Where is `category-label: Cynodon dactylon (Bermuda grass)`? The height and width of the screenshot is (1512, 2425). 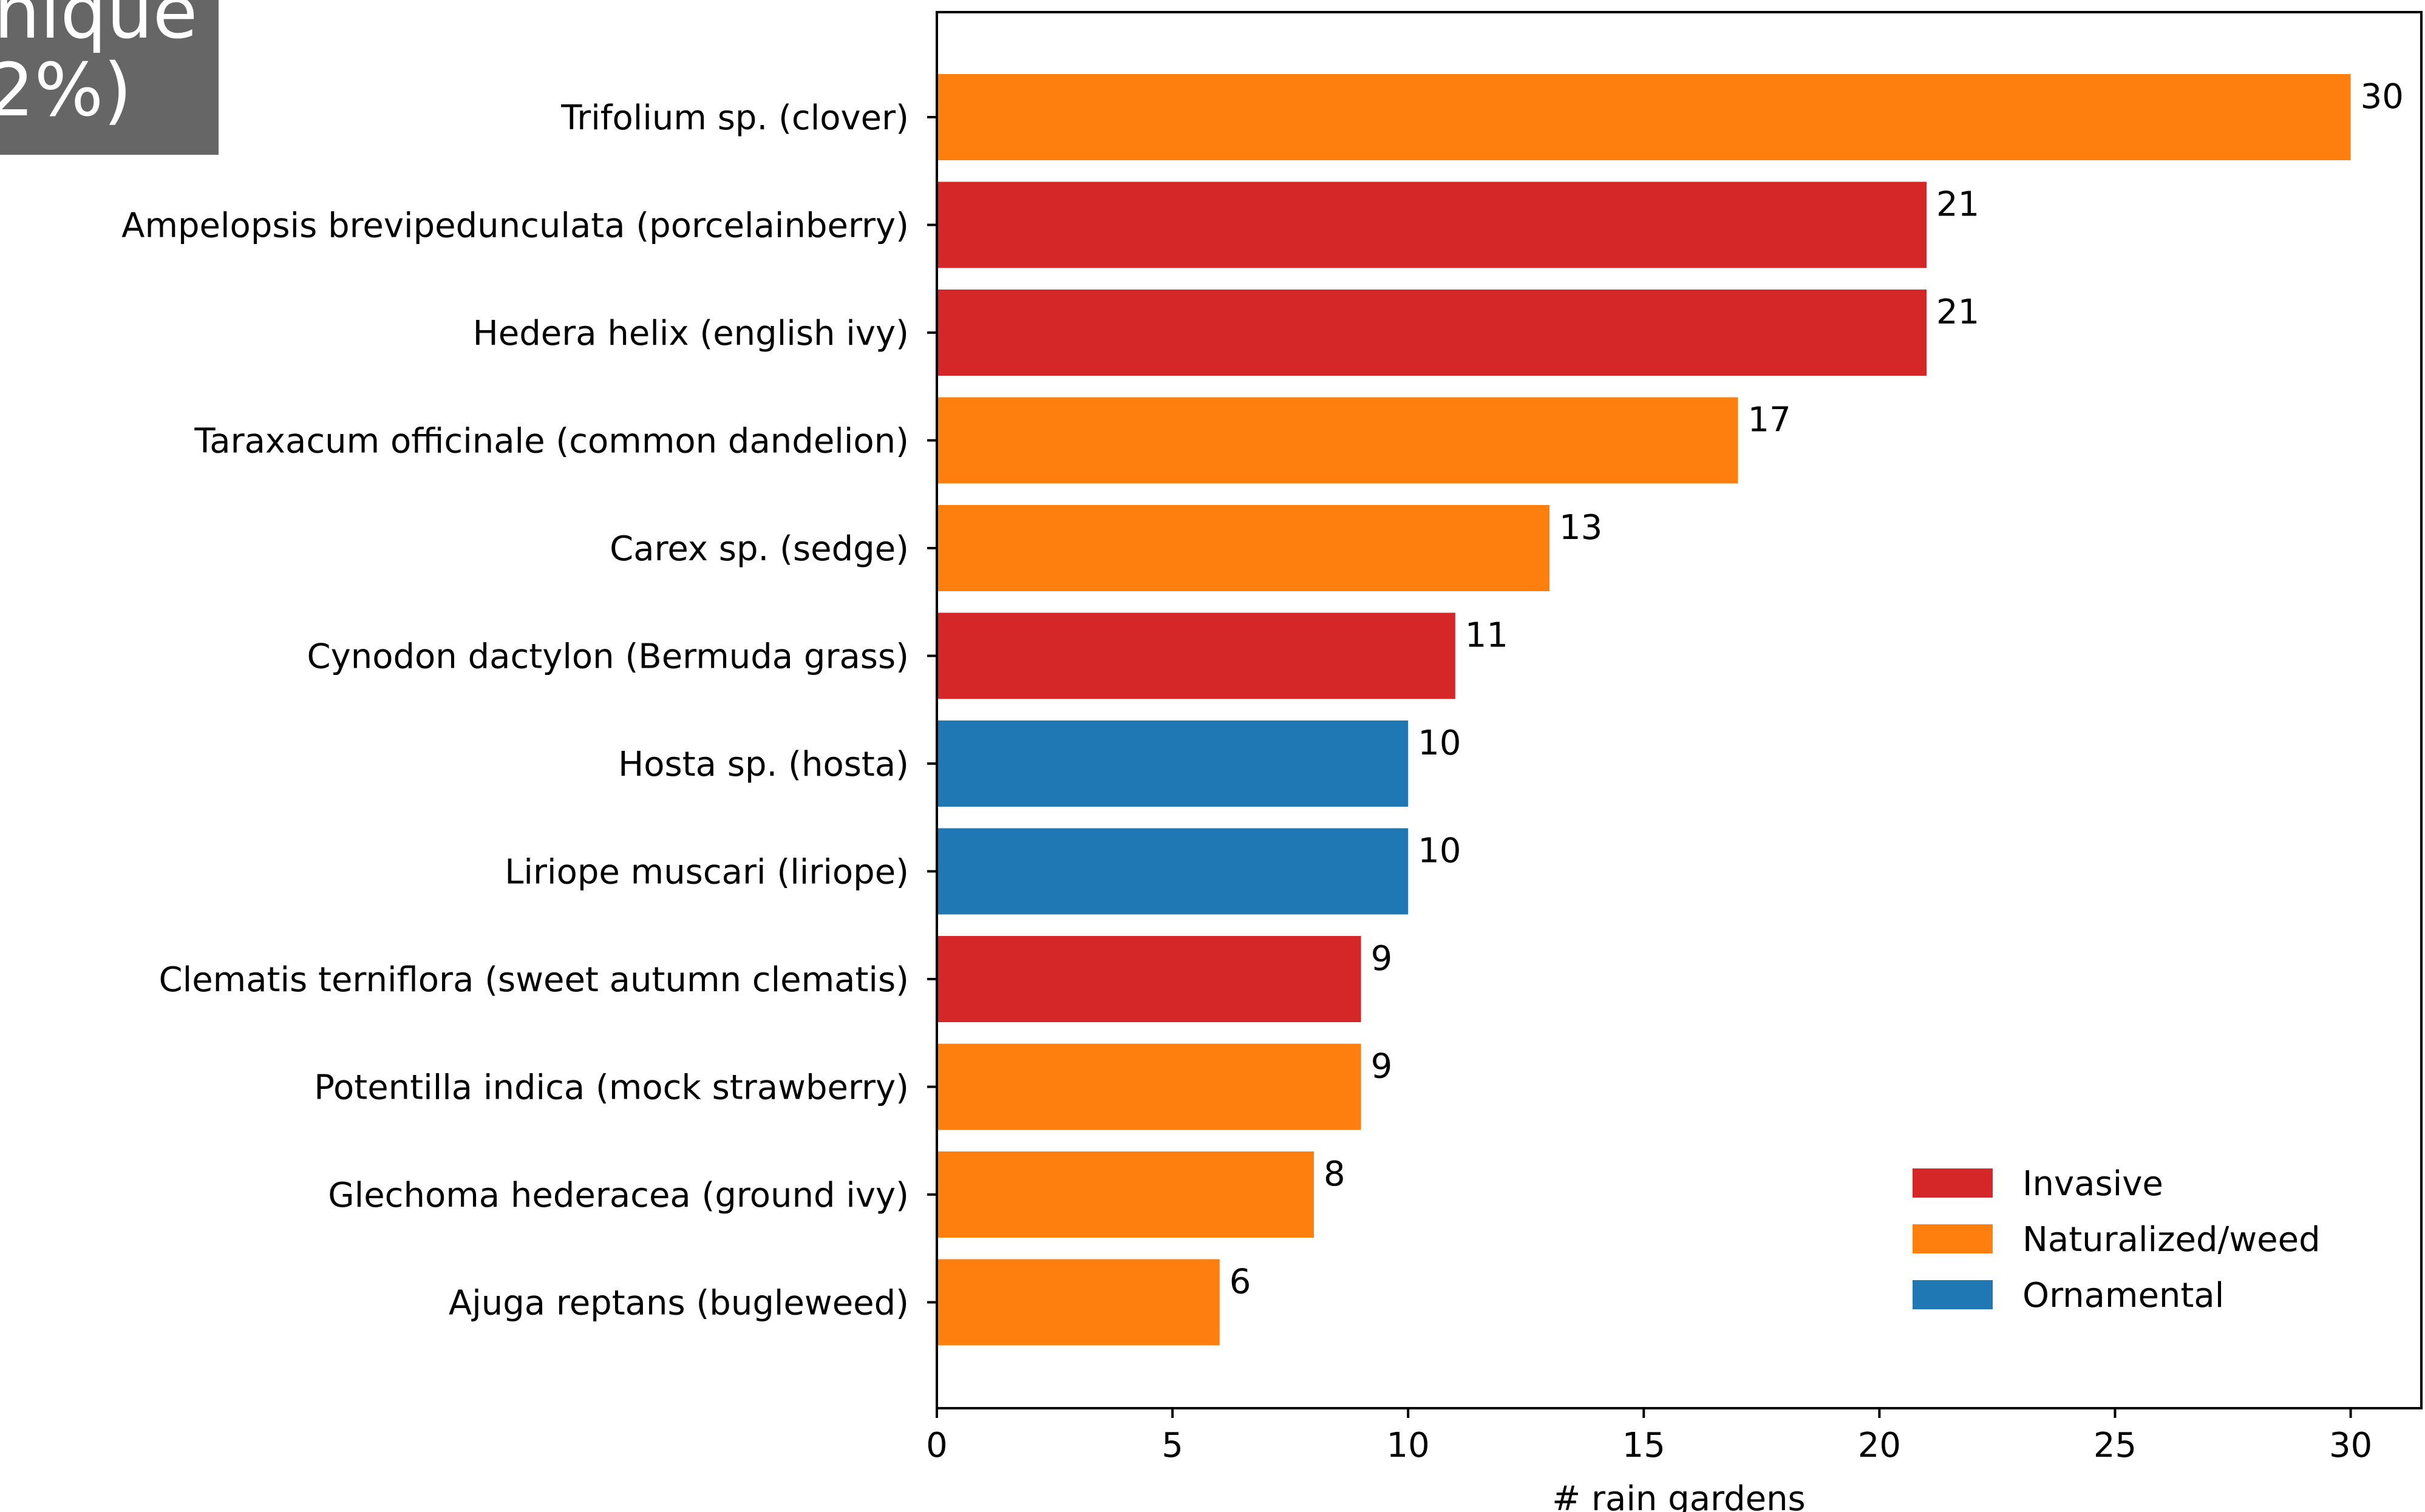 category-label: Cynodon dactylon (Bermuda grass) is located at coordinates (608, 657).